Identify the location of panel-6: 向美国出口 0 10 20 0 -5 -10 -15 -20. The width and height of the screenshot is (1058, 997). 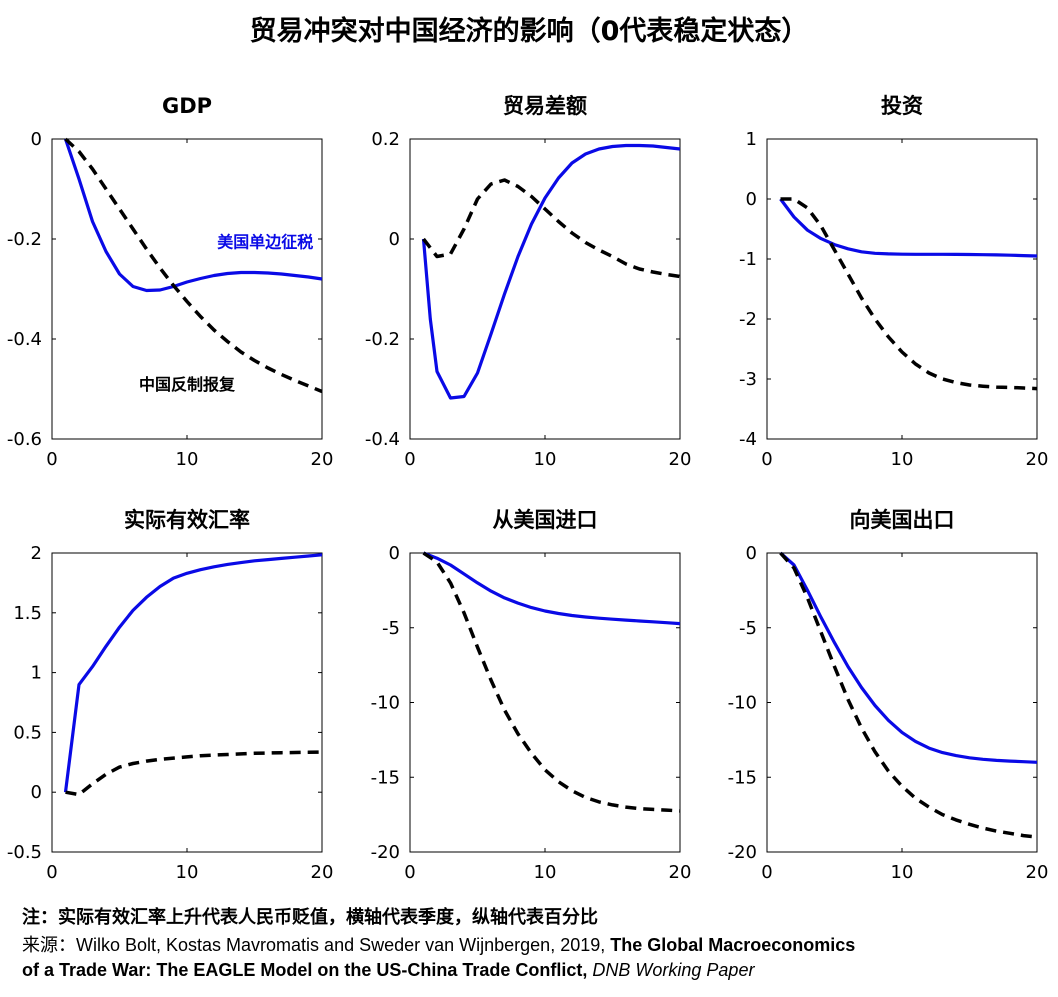
(888, 695).